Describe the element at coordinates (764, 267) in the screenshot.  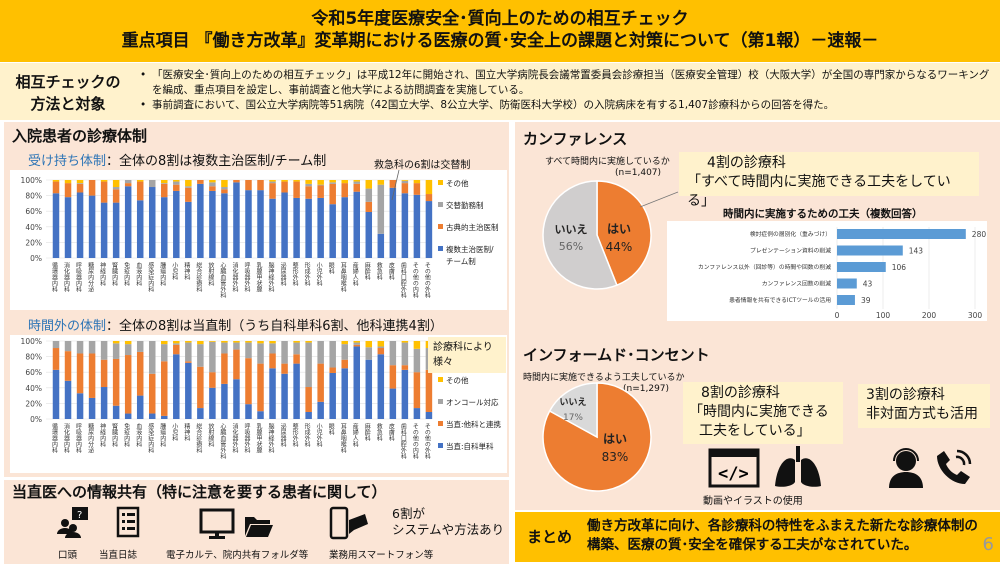
I see `y-tick-label: カンファレンス以外（回診等）の時間や回数の削減` at that location.